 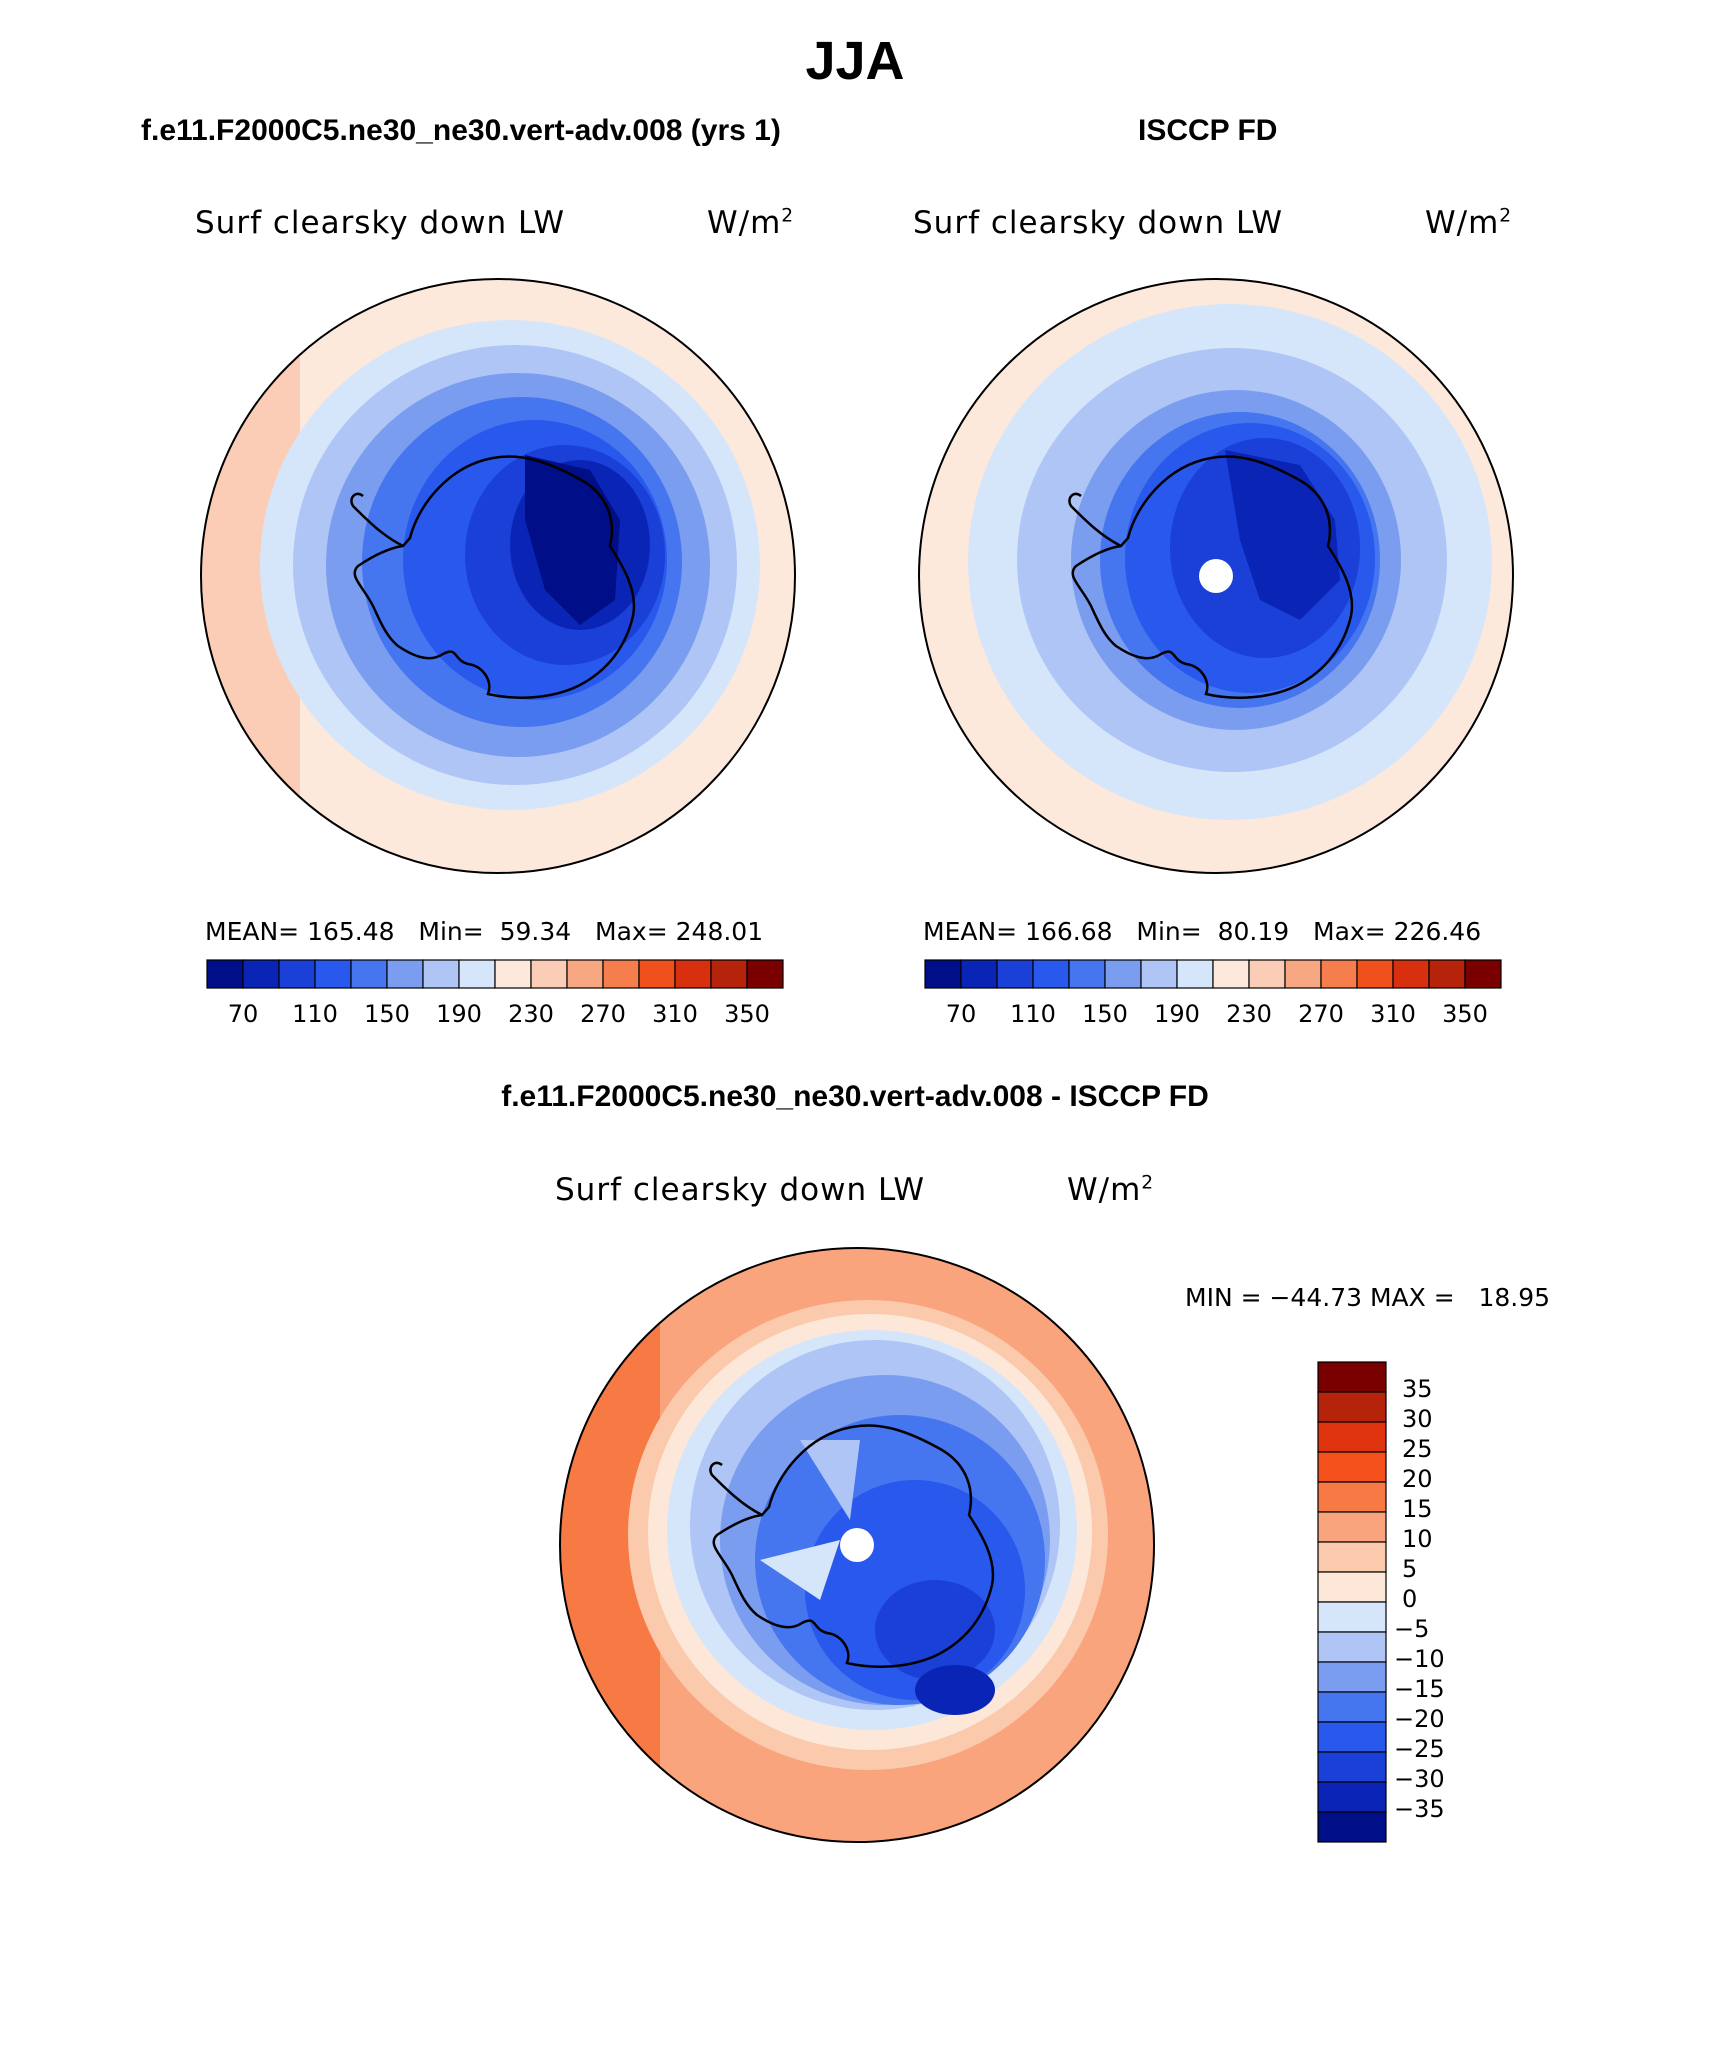 I want to click on panel-1-map, so click(x=498, y=576).